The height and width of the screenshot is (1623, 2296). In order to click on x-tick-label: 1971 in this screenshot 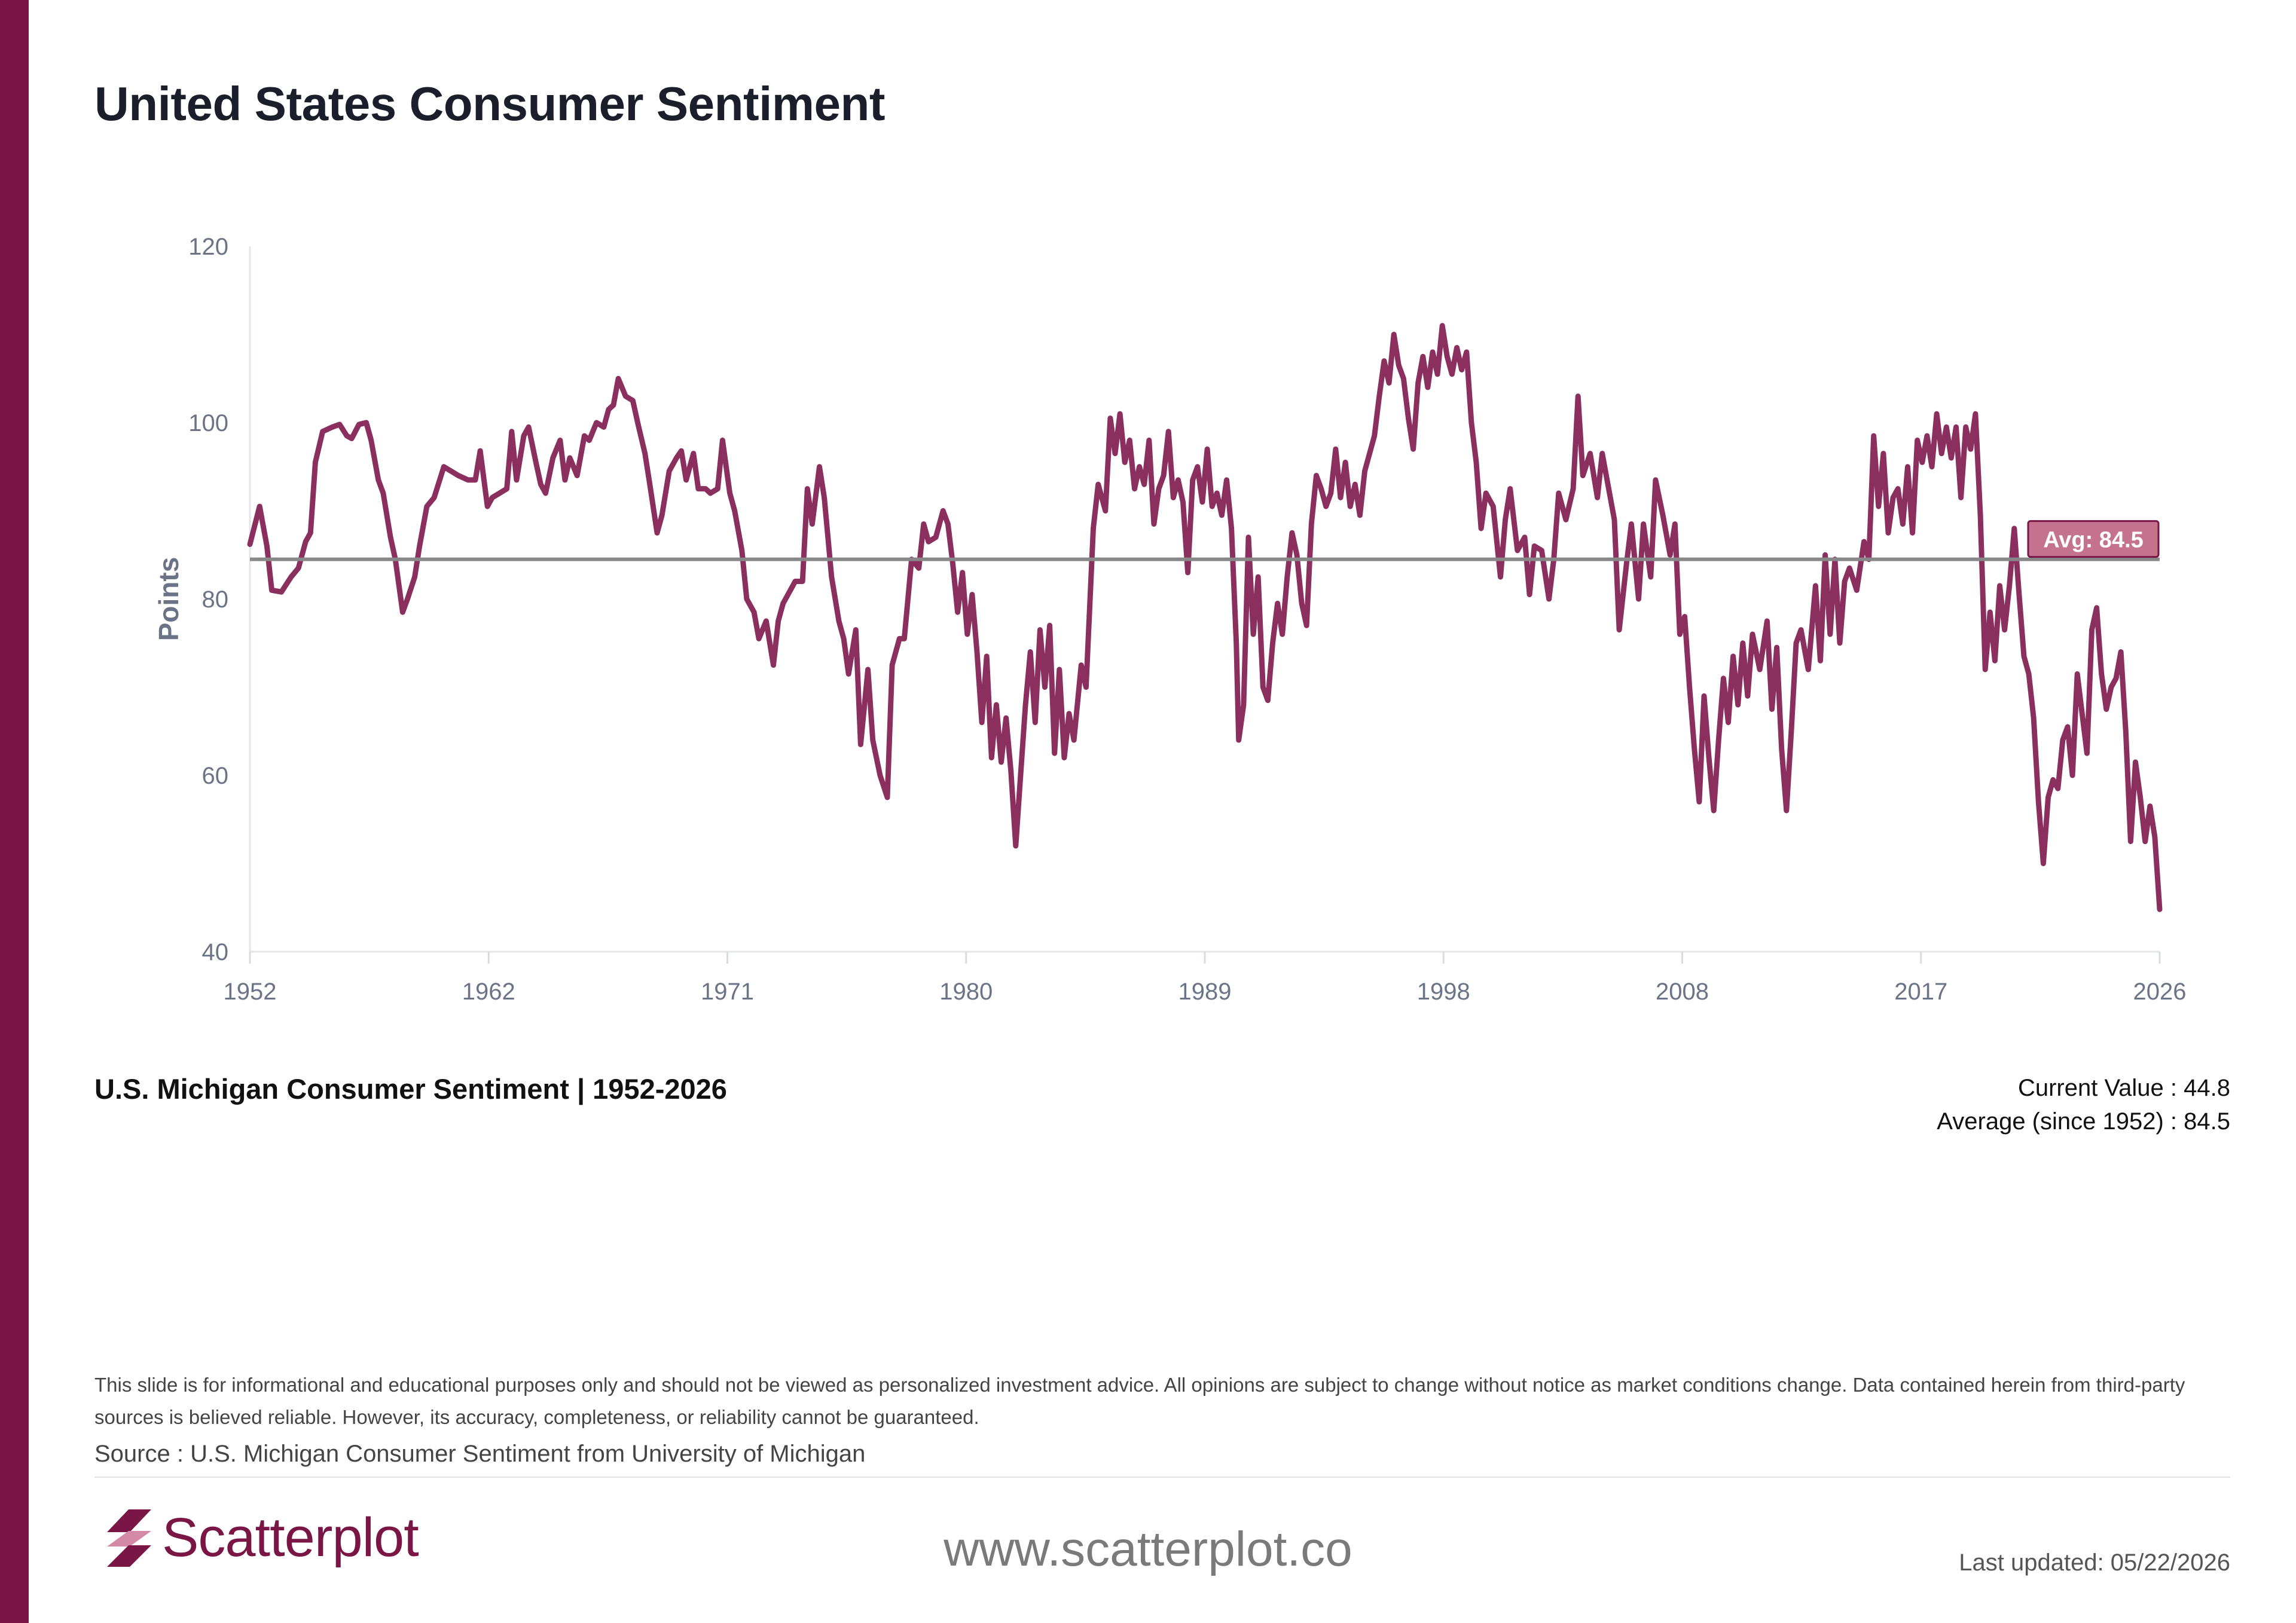, I will do `click(727, 992)`.